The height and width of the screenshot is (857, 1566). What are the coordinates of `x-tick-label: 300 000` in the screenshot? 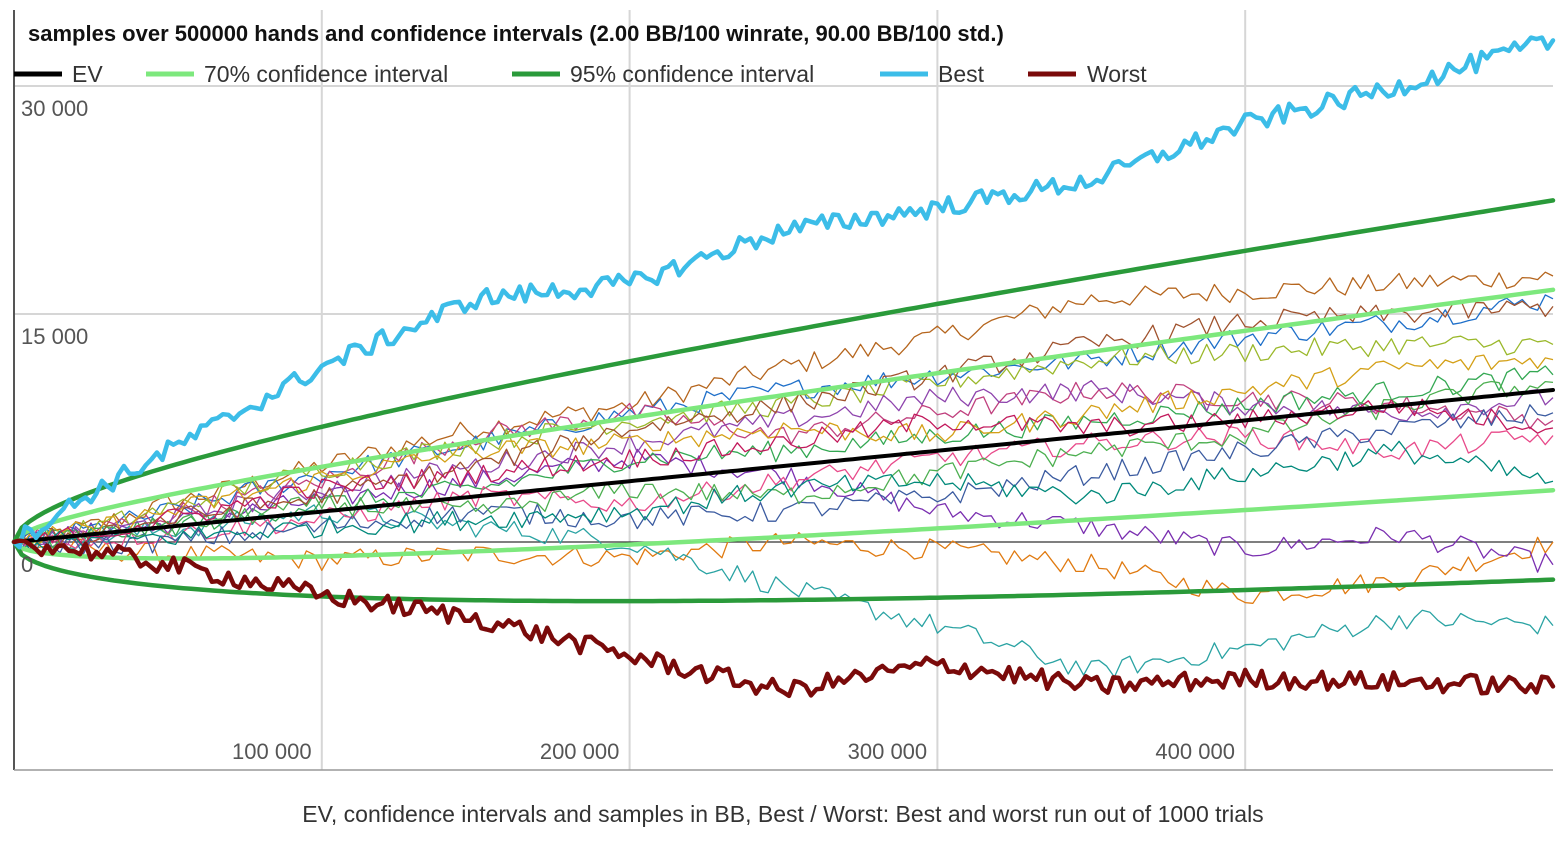 It's located at (888, 751).